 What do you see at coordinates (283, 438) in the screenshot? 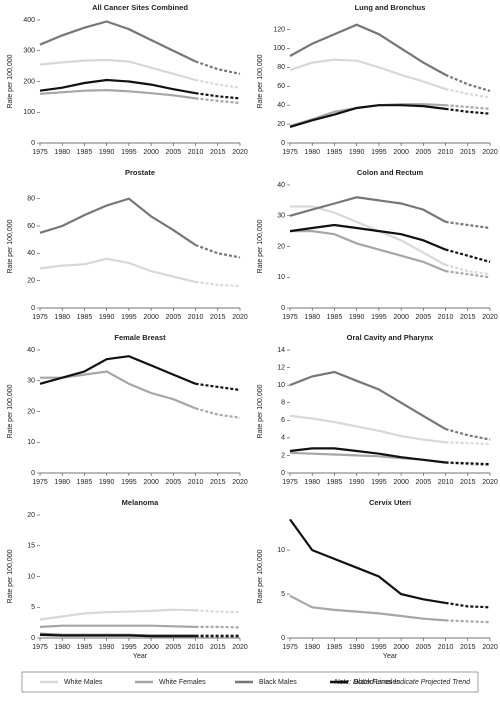
I see `y-tick-label: 4` at bounding box center [283, 438].